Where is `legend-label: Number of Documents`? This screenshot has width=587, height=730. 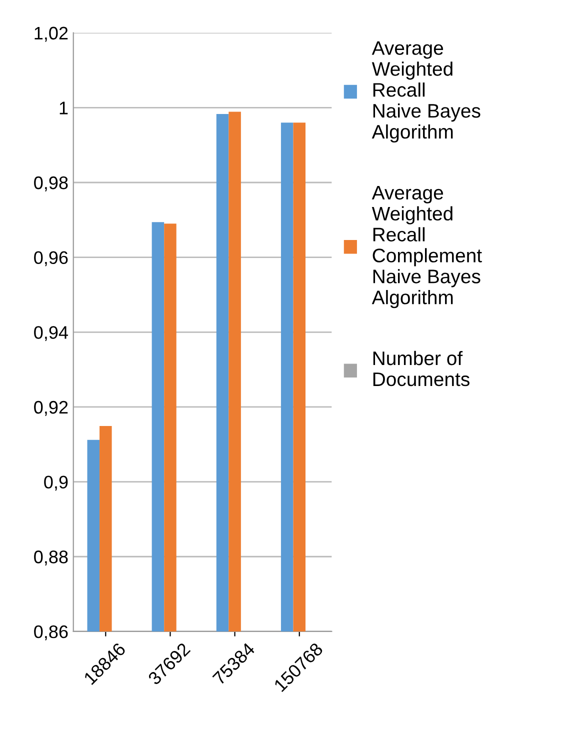 legend-label: Number of Documents is located at coordinates (421, 368).